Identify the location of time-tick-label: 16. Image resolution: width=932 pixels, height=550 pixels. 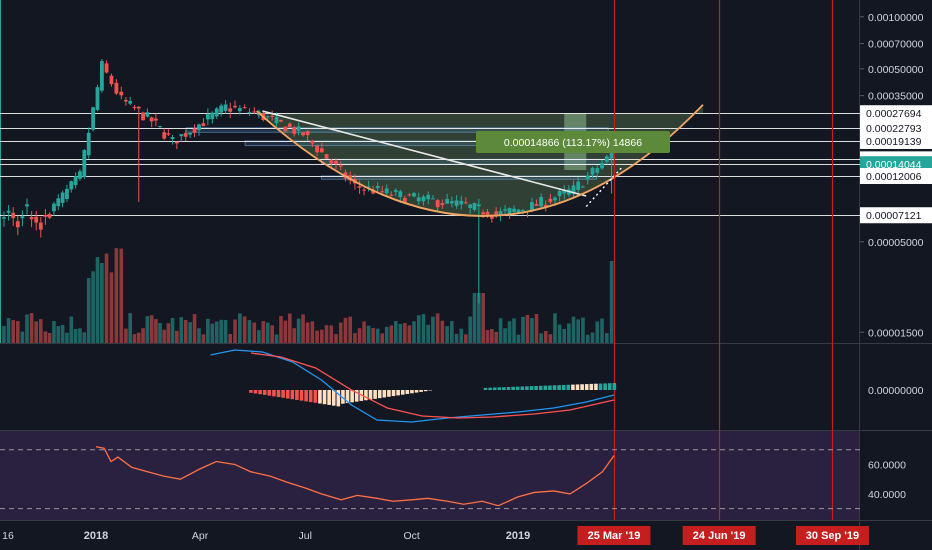
(8, 536).